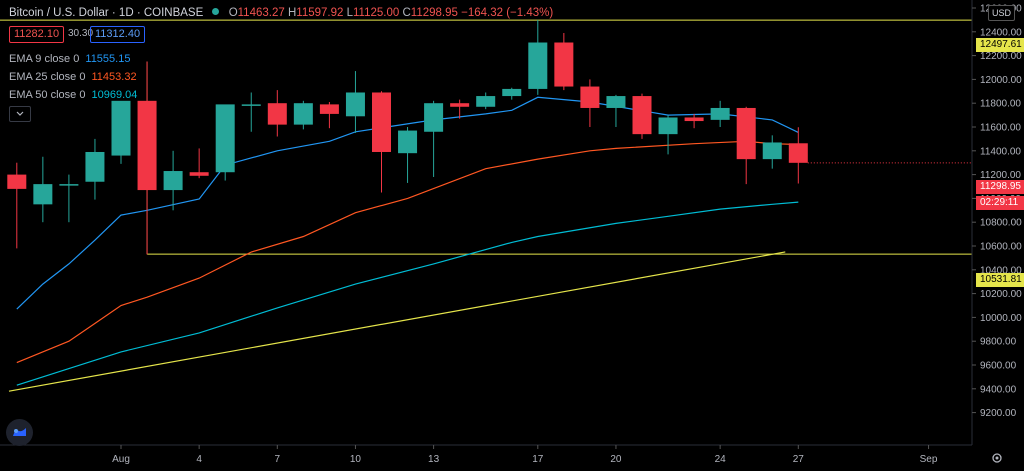  I want to click on low-label: L, so click(350, 13).